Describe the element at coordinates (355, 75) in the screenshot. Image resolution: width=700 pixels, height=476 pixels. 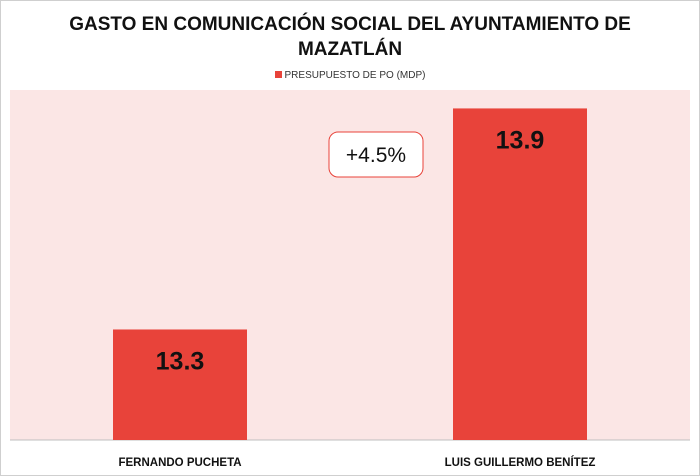
I see `legend-label: PRESUPUESTO DE PO (MDP)` at that location.